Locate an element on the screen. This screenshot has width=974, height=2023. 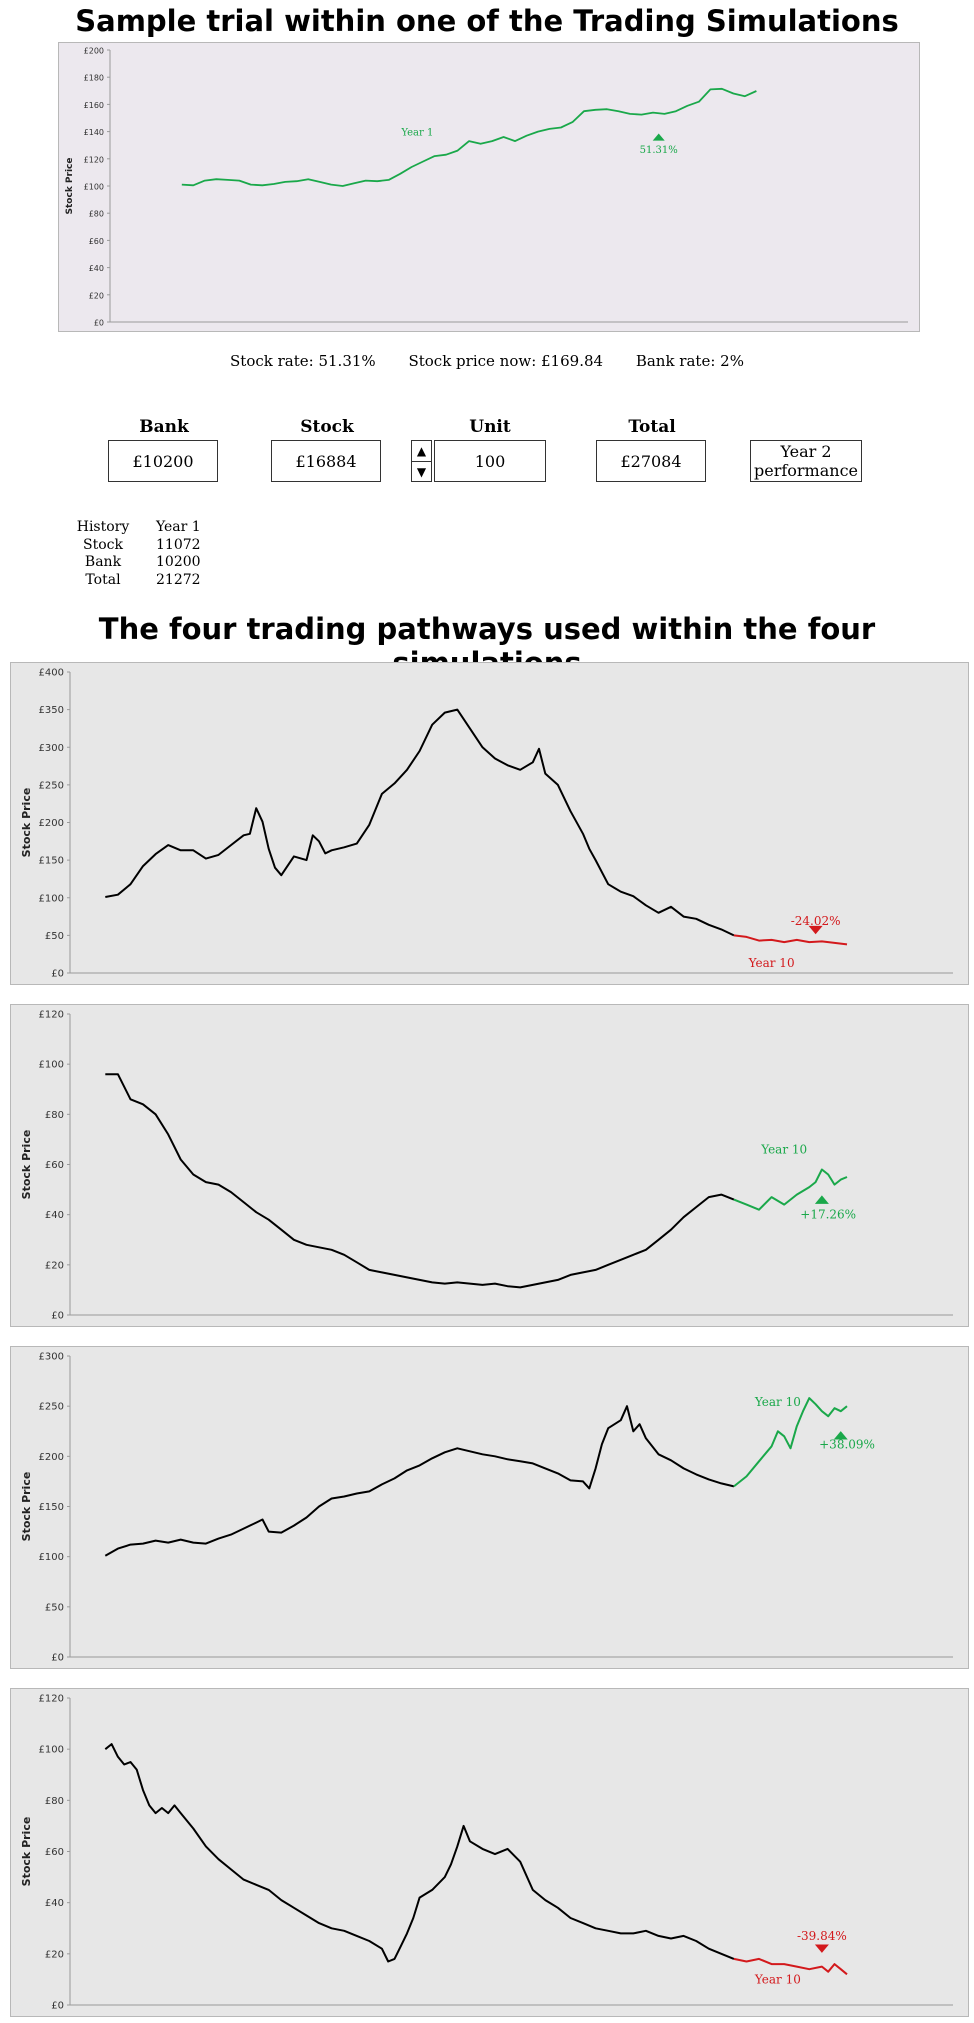
y-tick-label: £400 is located at coordinates (51, 673).